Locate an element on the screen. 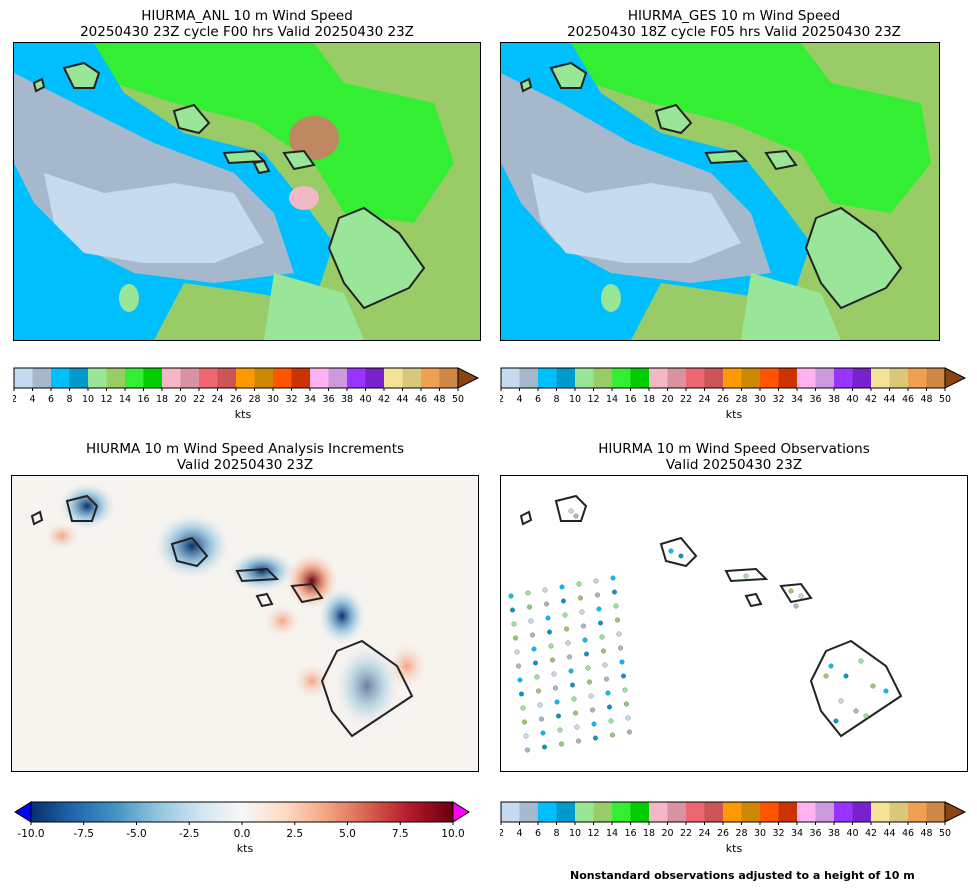  colorbar-tick-label: 36 is located at coordinates (328, 399).